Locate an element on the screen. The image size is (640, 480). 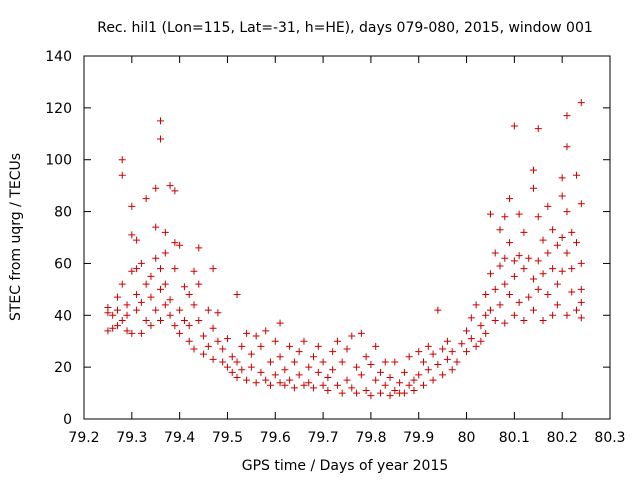
y-tick-label: 60 is located at coordinates (63, 264).